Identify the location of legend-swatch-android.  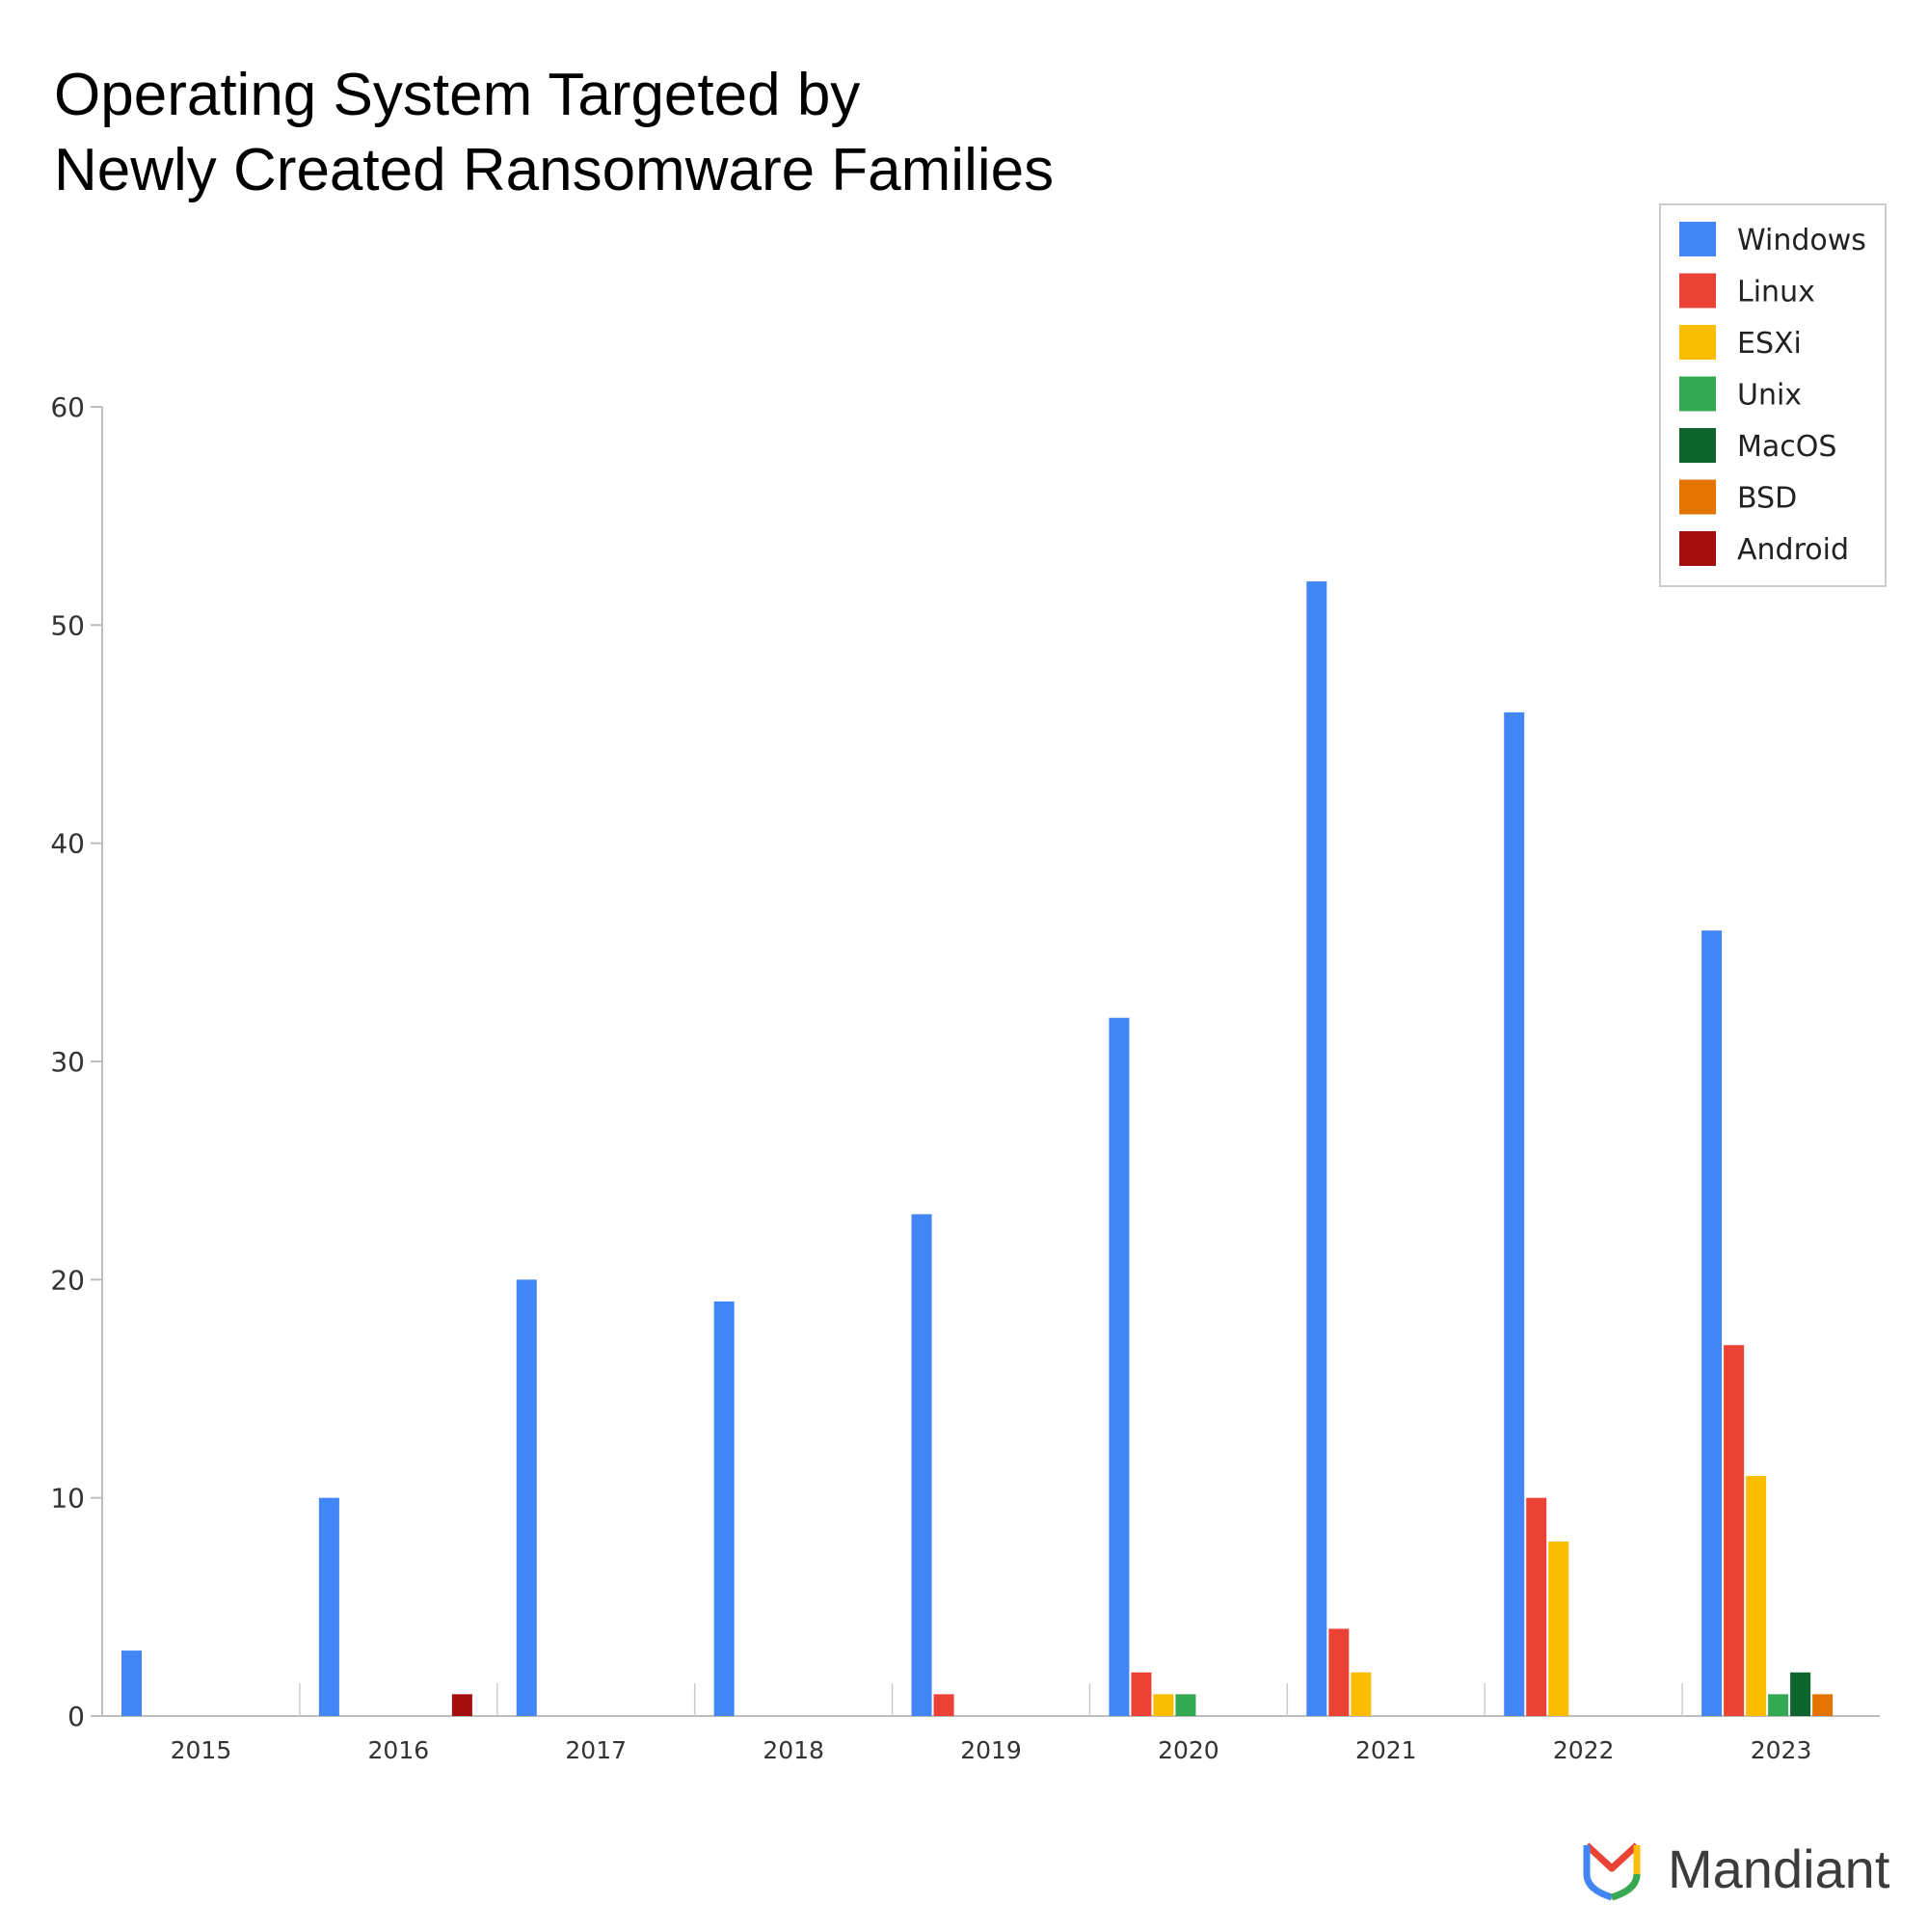
(1698, 549).